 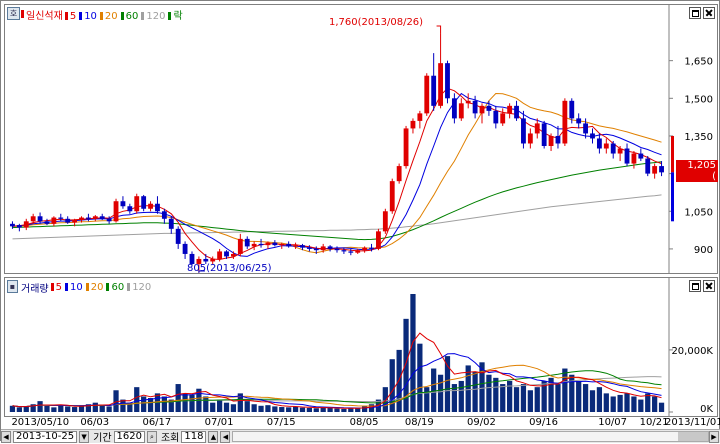 What do you see at coordinates (695, 286) in the screenshot?
I see `volume-maximize-icon` at bounding box center [695, 286].